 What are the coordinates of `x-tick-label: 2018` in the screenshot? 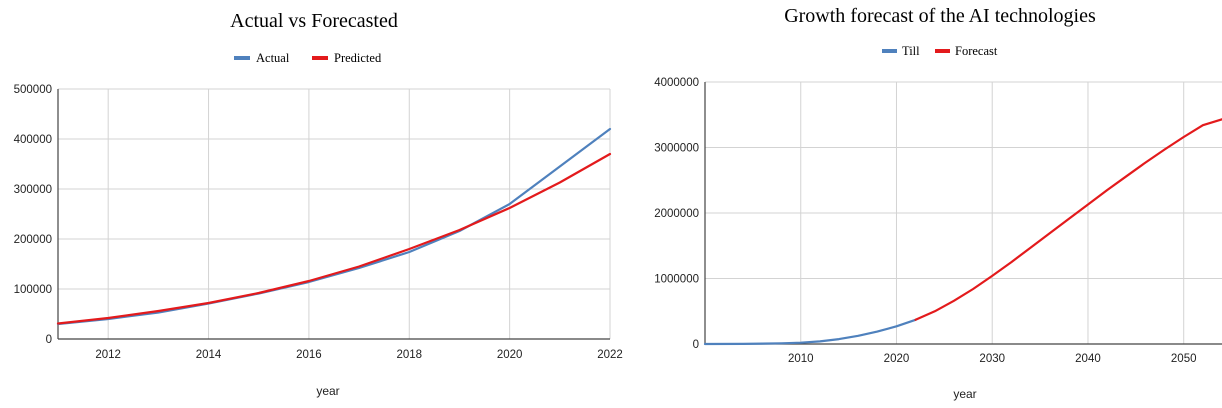 It's located at (409, 355).